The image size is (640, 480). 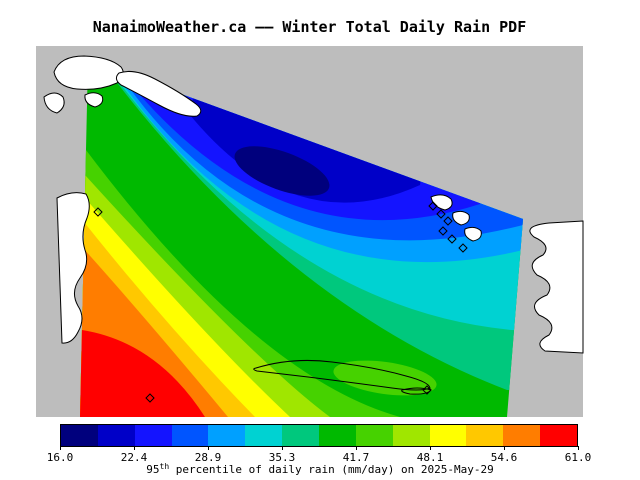 What do you see at coordinates (416, 391) in the screenshot?
I see `coastline-south-islet` at bounding box center [416, 391].